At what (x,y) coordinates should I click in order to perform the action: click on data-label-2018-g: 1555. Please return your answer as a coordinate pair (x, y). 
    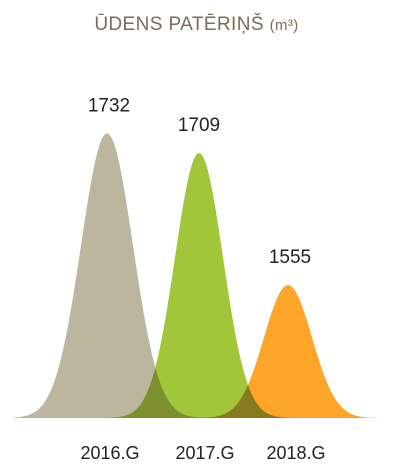
    Looking at the image, I should click on (290, 257).